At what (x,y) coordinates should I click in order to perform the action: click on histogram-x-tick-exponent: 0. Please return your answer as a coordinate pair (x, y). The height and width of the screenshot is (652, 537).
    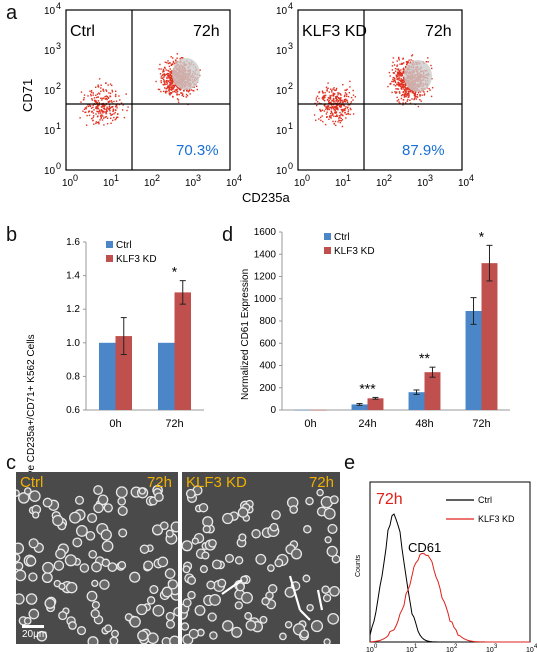
    Looking at the image, I should click on (376, 647).